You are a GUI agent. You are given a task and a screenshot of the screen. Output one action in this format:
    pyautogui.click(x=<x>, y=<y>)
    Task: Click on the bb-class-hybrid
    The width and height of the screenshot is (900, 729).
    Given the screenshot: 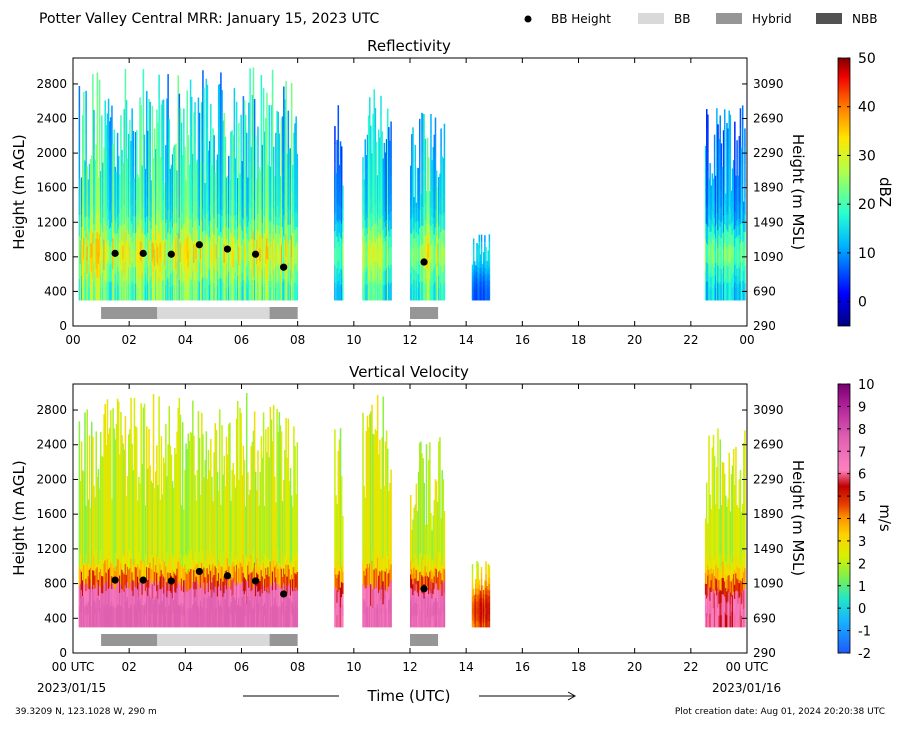 What is the action you would take?
    pyautogui.click(x=284, y=313)
    